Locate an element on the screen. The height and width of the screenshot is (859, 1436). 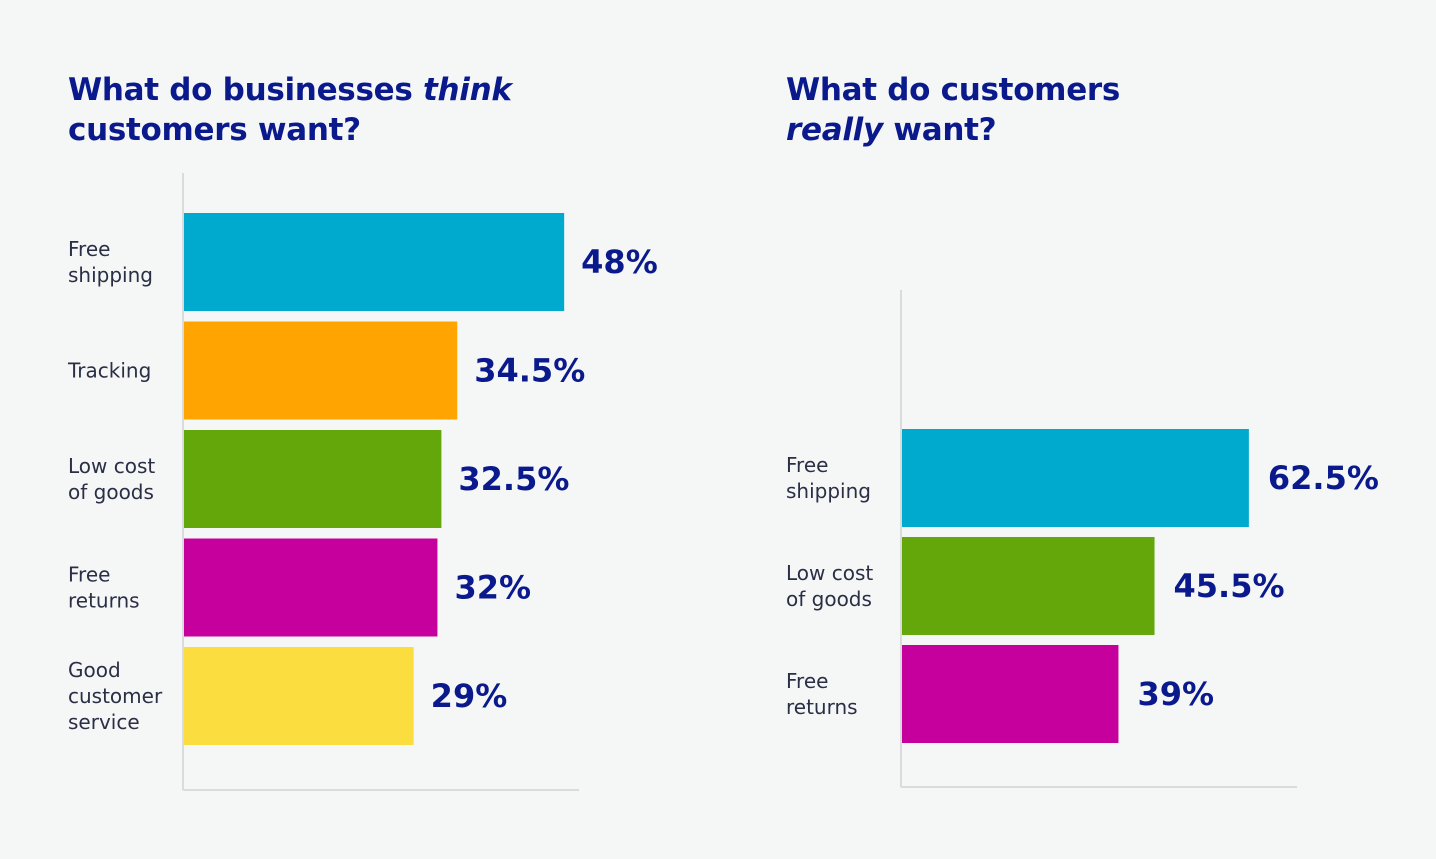
businesses-category-label: Tracking is located at coordinates (109, 371).